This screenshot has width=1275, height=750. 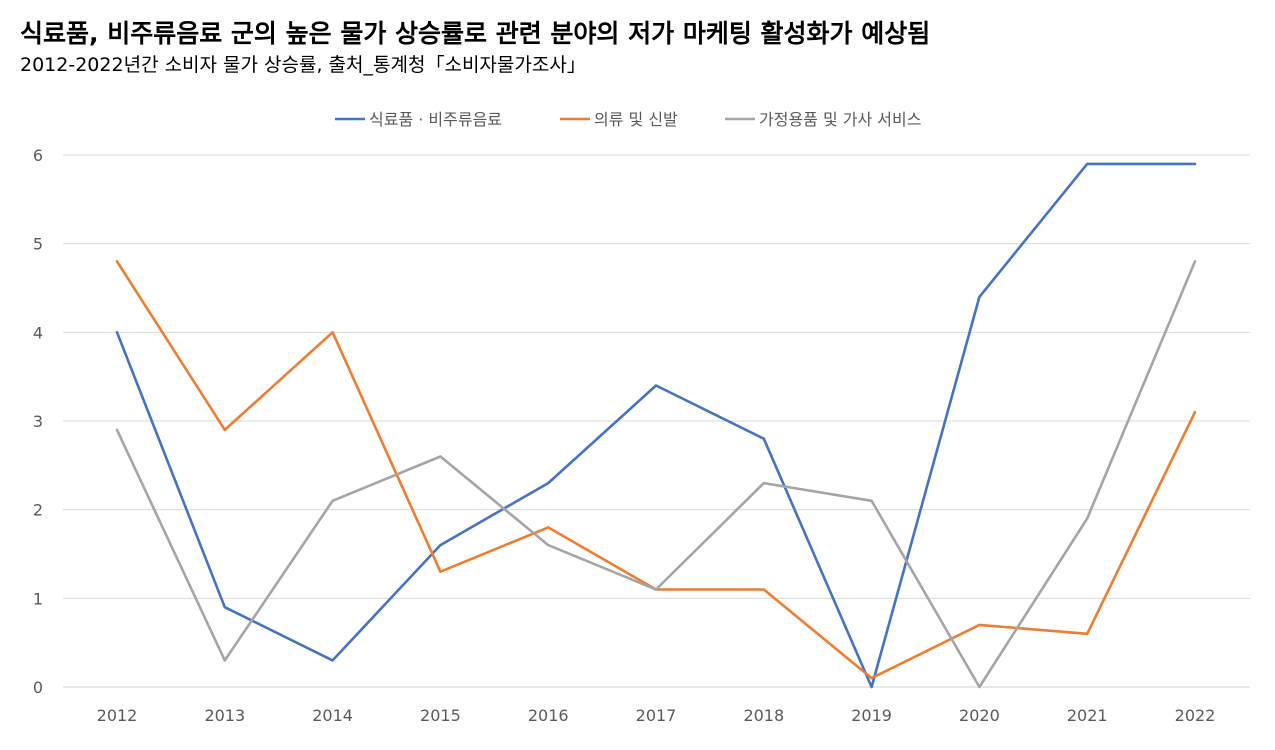 I want to click on x-tick-label: 2018, so click(x=763, y=715).